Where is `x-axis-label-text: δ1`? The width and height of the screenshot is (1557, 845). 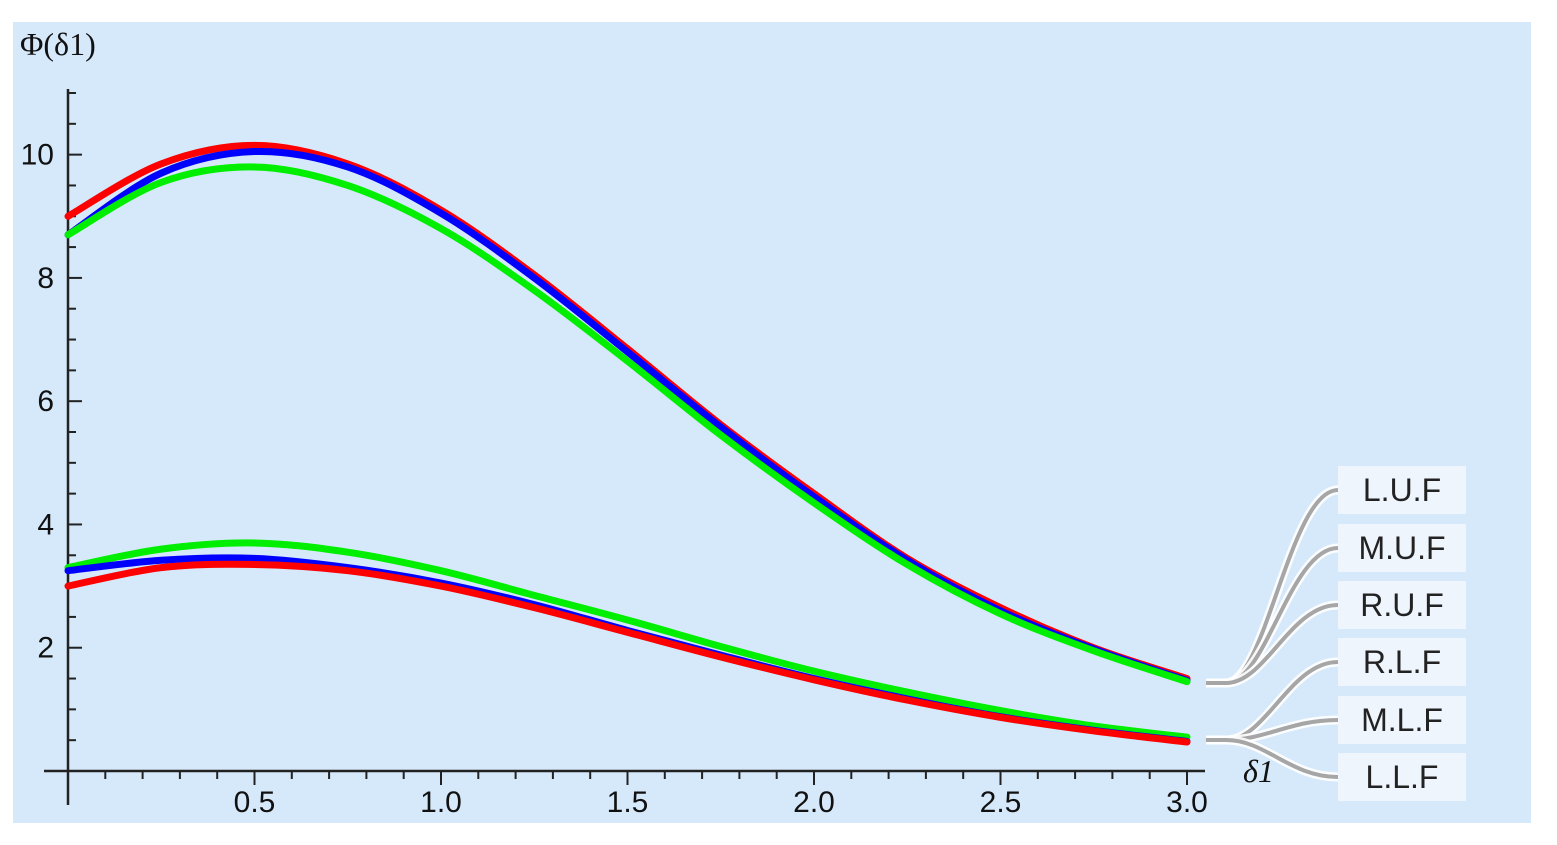
x-axis-label-text: δ1 is located at coordinates (1258, 771).